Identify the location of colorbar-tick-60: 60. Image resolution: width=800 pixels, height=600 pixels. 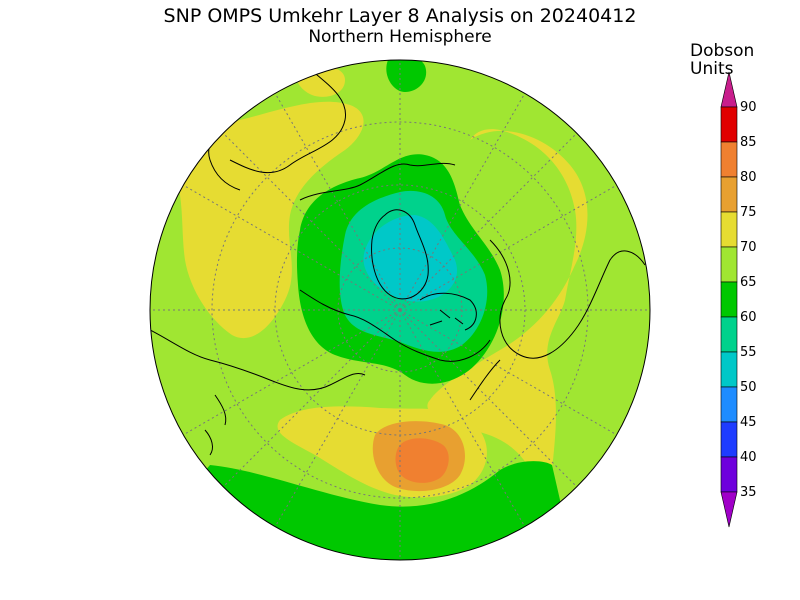
(748, 317).